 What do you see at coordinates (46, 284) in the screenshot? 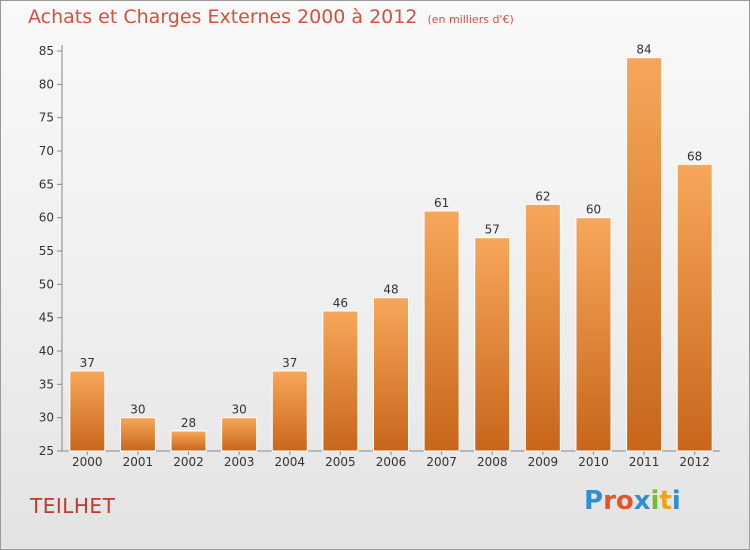
I see `y-tick-label: 50` at bounding box center [46, 284].